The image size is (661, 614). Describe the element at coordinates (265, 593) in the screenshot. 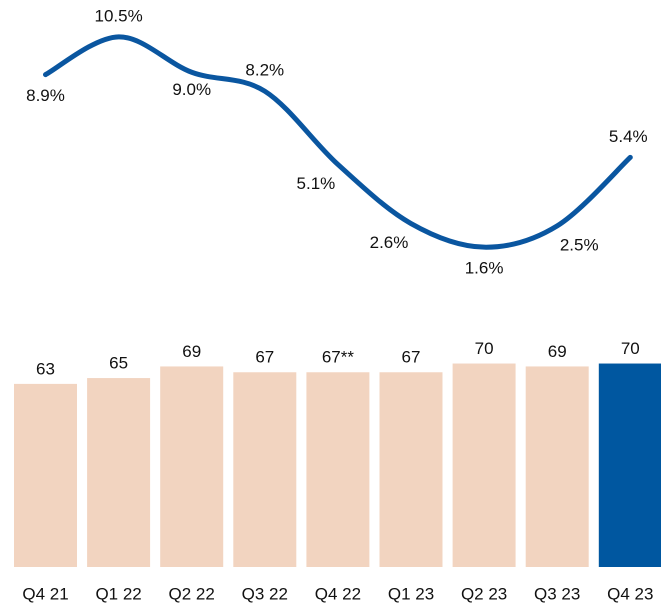

I see `x-tick-label: Q3 22` at that location.